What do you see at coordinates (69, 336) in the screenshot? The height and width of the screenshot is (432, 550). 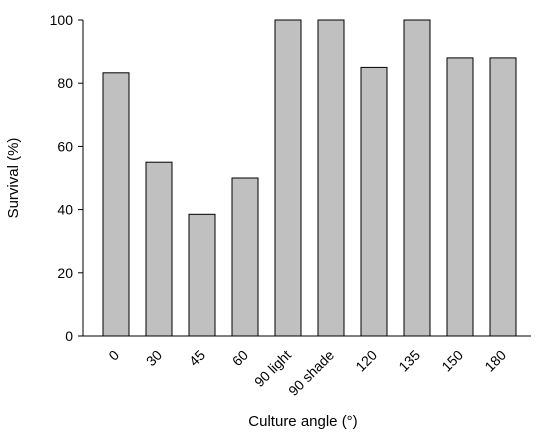 I see `y-tick-label: 0` at bounding box center [69, 336].